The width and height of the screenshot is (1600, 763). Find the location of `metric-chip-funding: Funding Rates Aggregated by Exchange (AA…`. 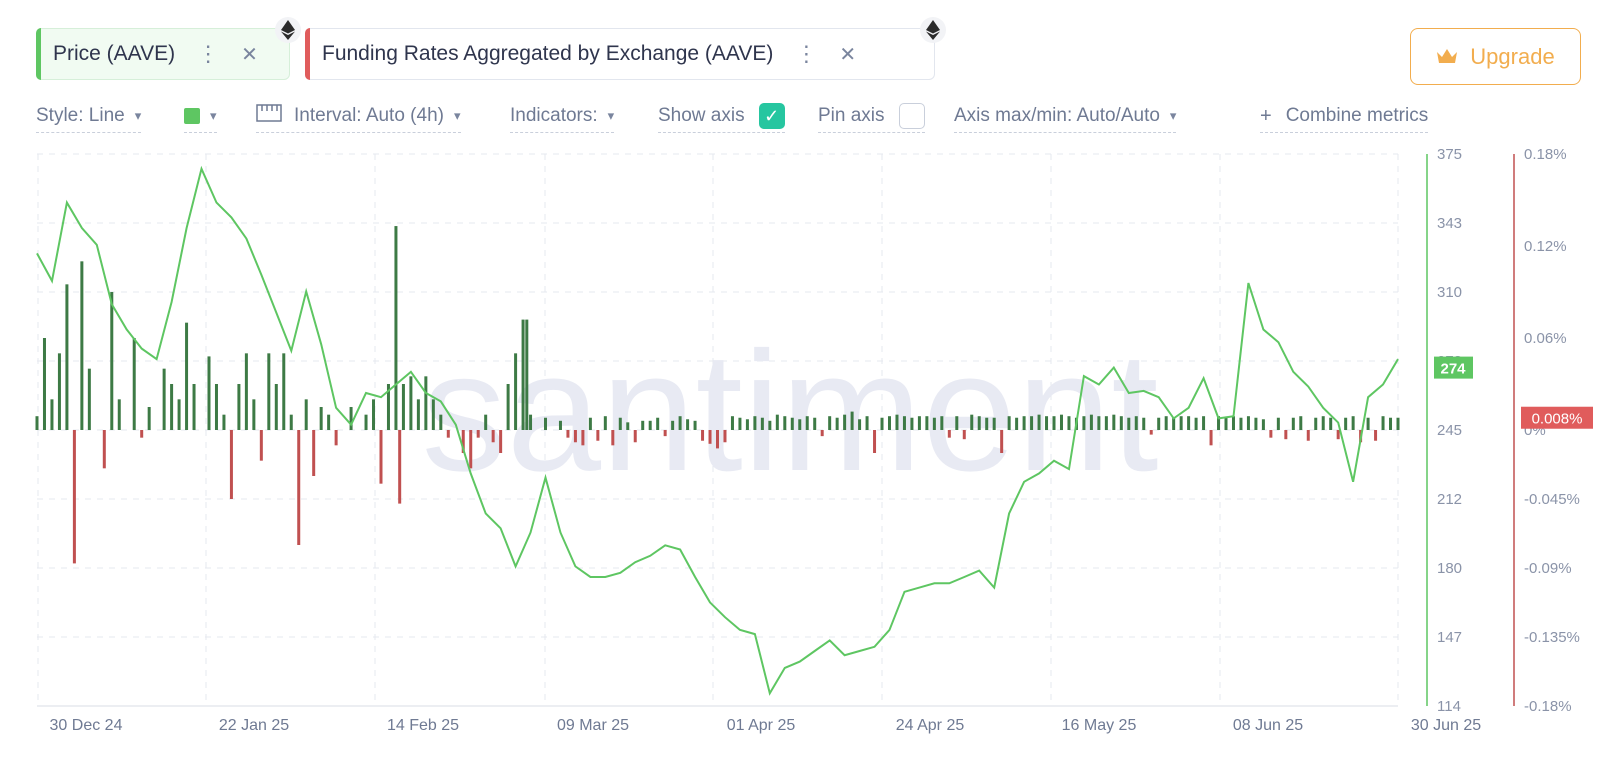

metric-chip-funding: Funding Rates Aggregated by Exchange (AA… is located at coordinates (625, 48).